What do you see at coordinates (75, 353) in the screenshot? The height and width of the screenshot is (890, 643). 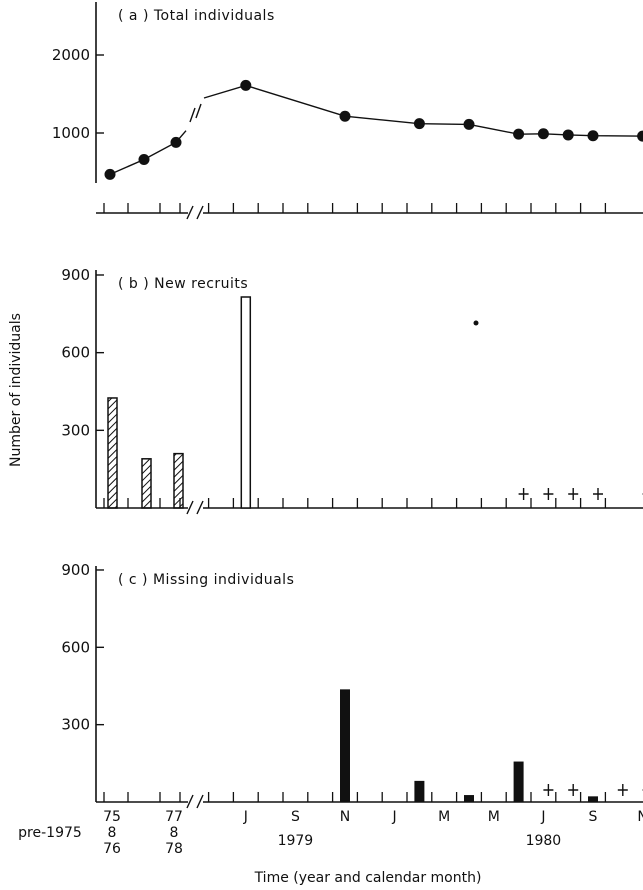 I see `panel-b-y-tick-label: 600` at bounding box center [75, 353].